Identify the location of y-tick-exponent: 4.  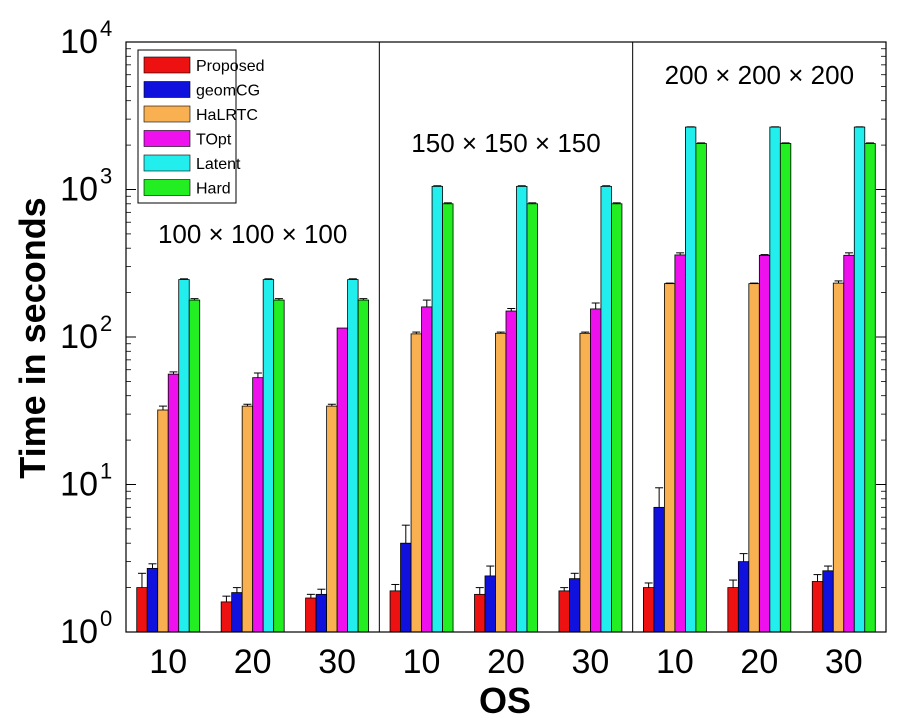
(106, 28).